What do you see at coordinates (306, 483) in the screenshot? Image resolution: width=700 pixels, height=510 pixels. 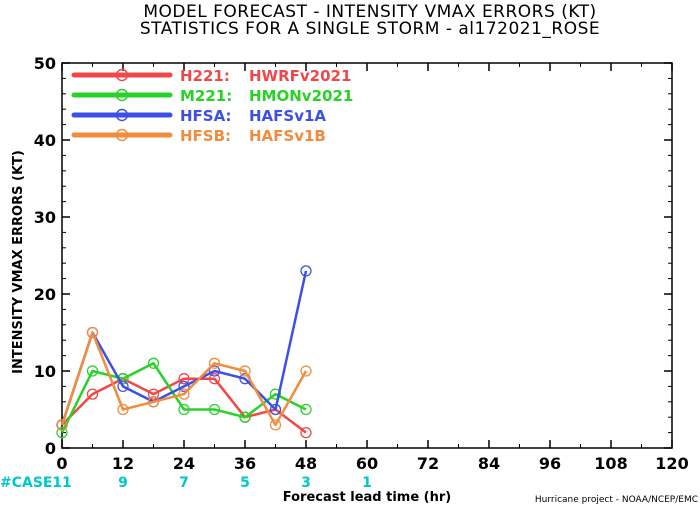 I see `case-count: 3` at bounding box center [306, 483].